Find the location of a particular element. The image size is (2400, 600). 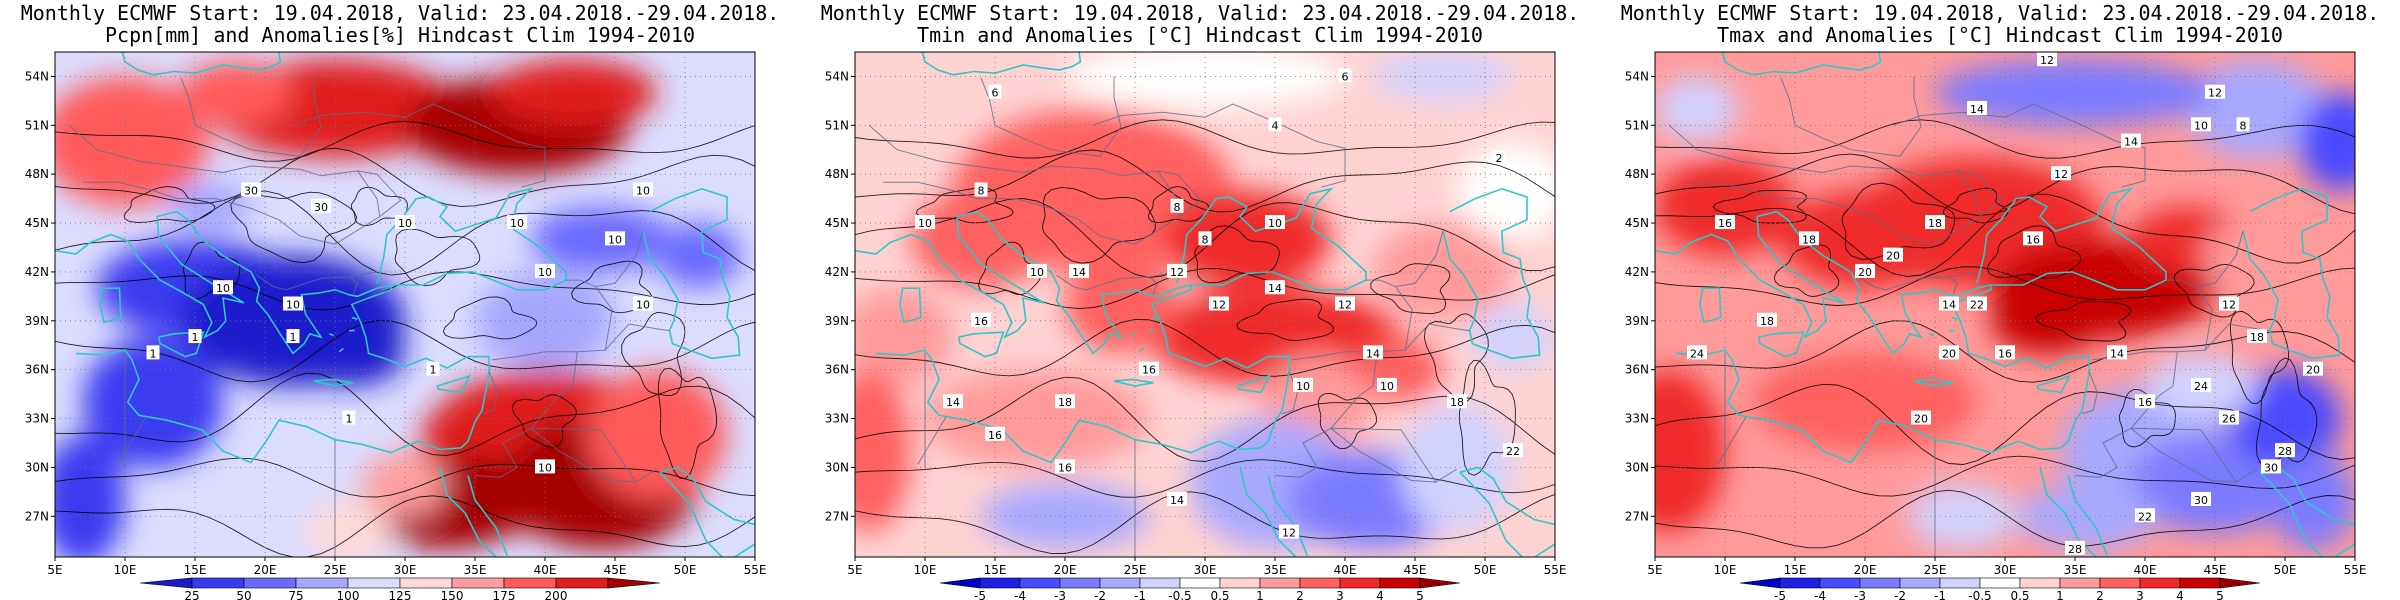

colorbar-label: 150 is located at coordinates (452, 594).